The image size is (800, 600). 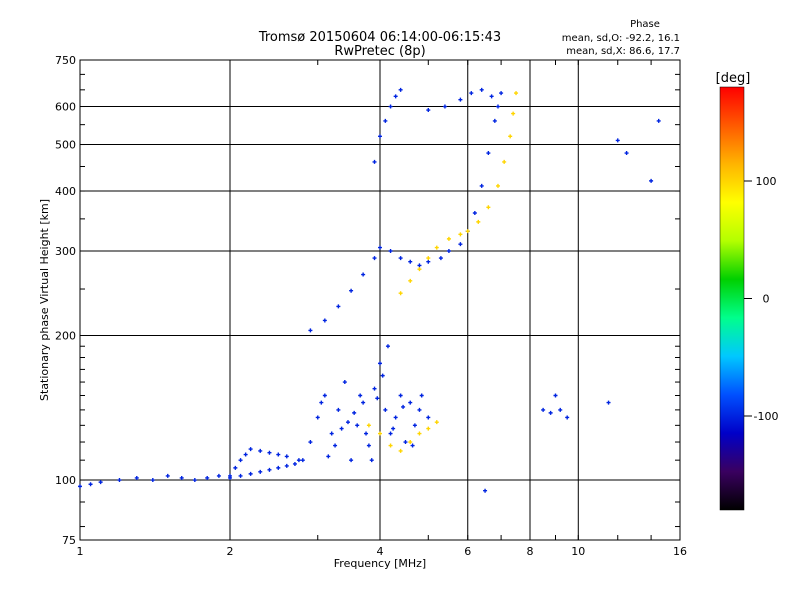 What do you see at coordinates (572, 305) in the screenshot?
I see `series-scattered` at bounding box center [572, 305].